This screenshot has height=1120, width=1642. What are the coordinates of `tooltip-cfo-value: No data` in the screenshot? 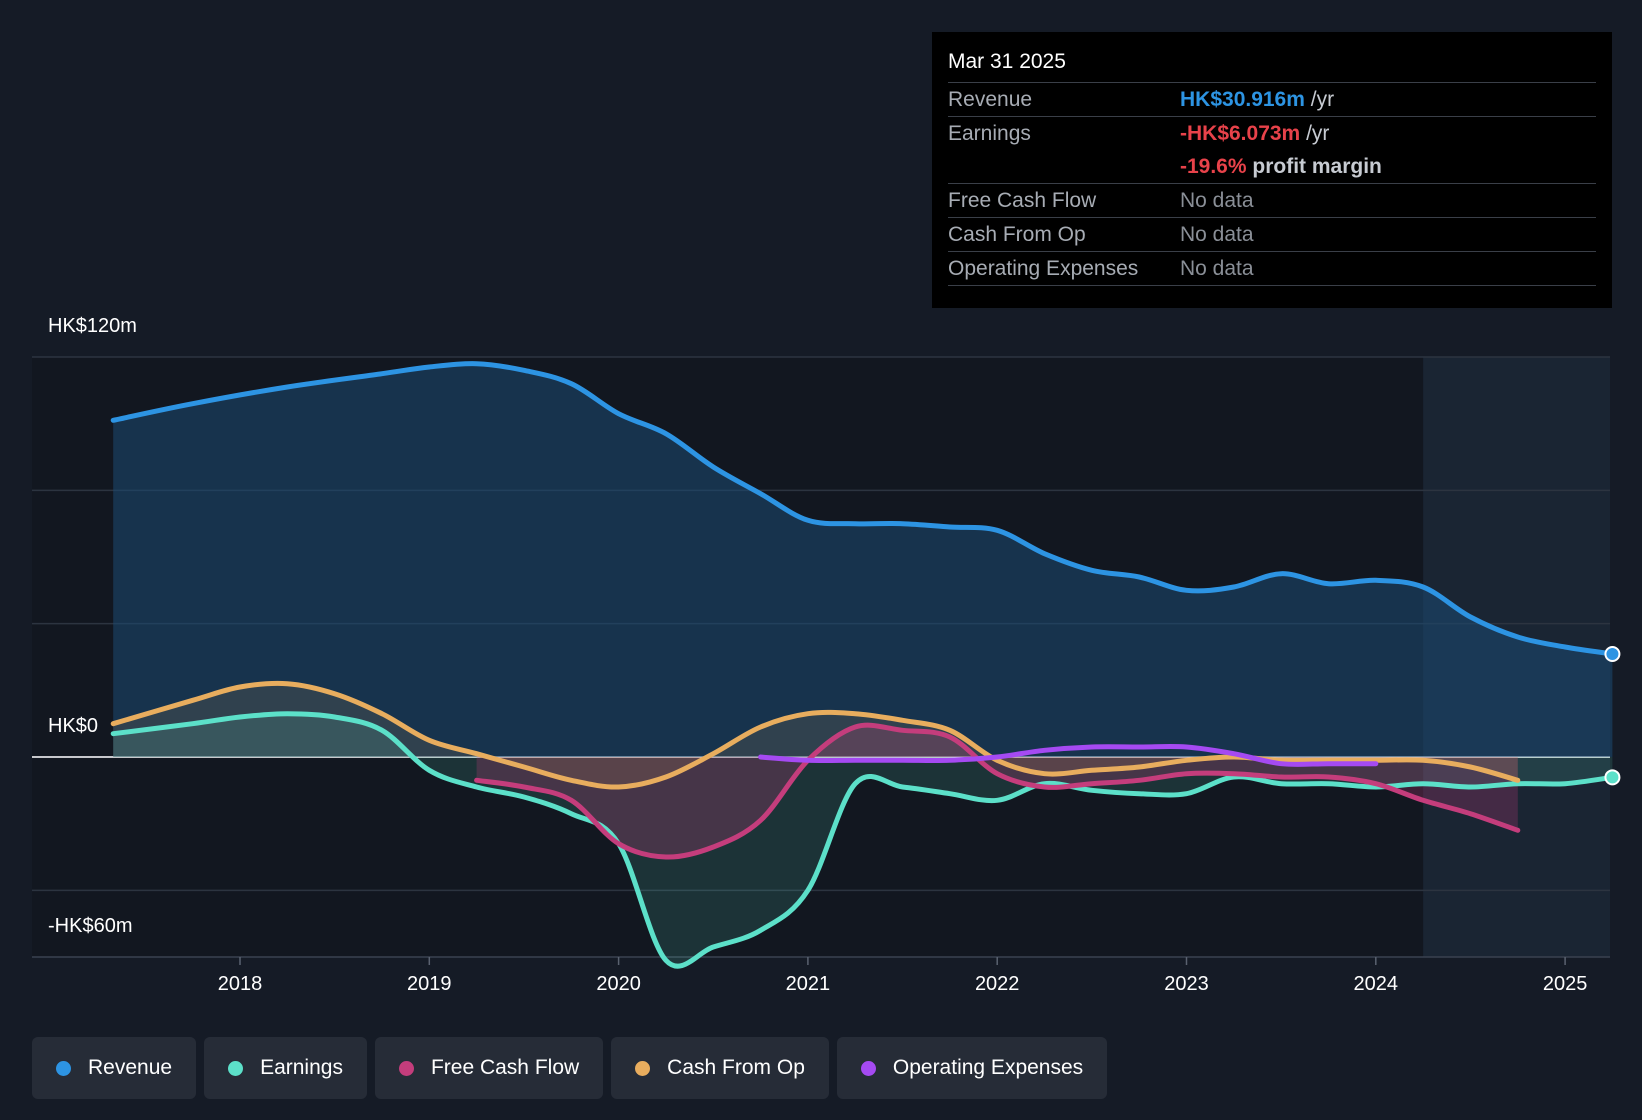 It's located at (1217, 234).